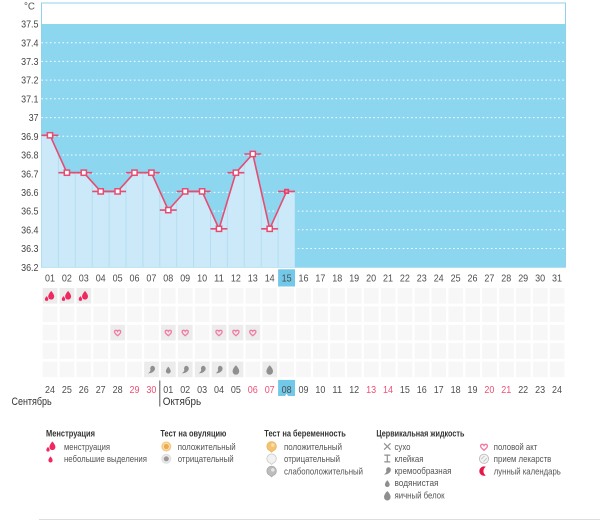 This screenshot has width=600, height=527. I want to click on svg-text: водянистая, so click(417, 483).